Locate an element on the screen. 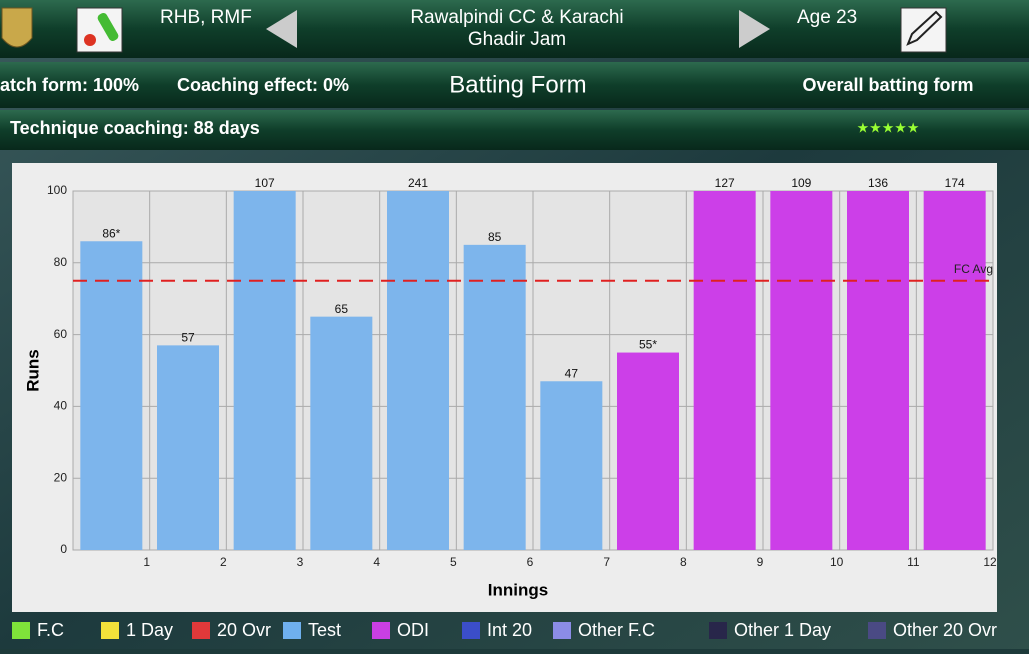  x-tick-label: 10 is located at coordinates (837, 562).